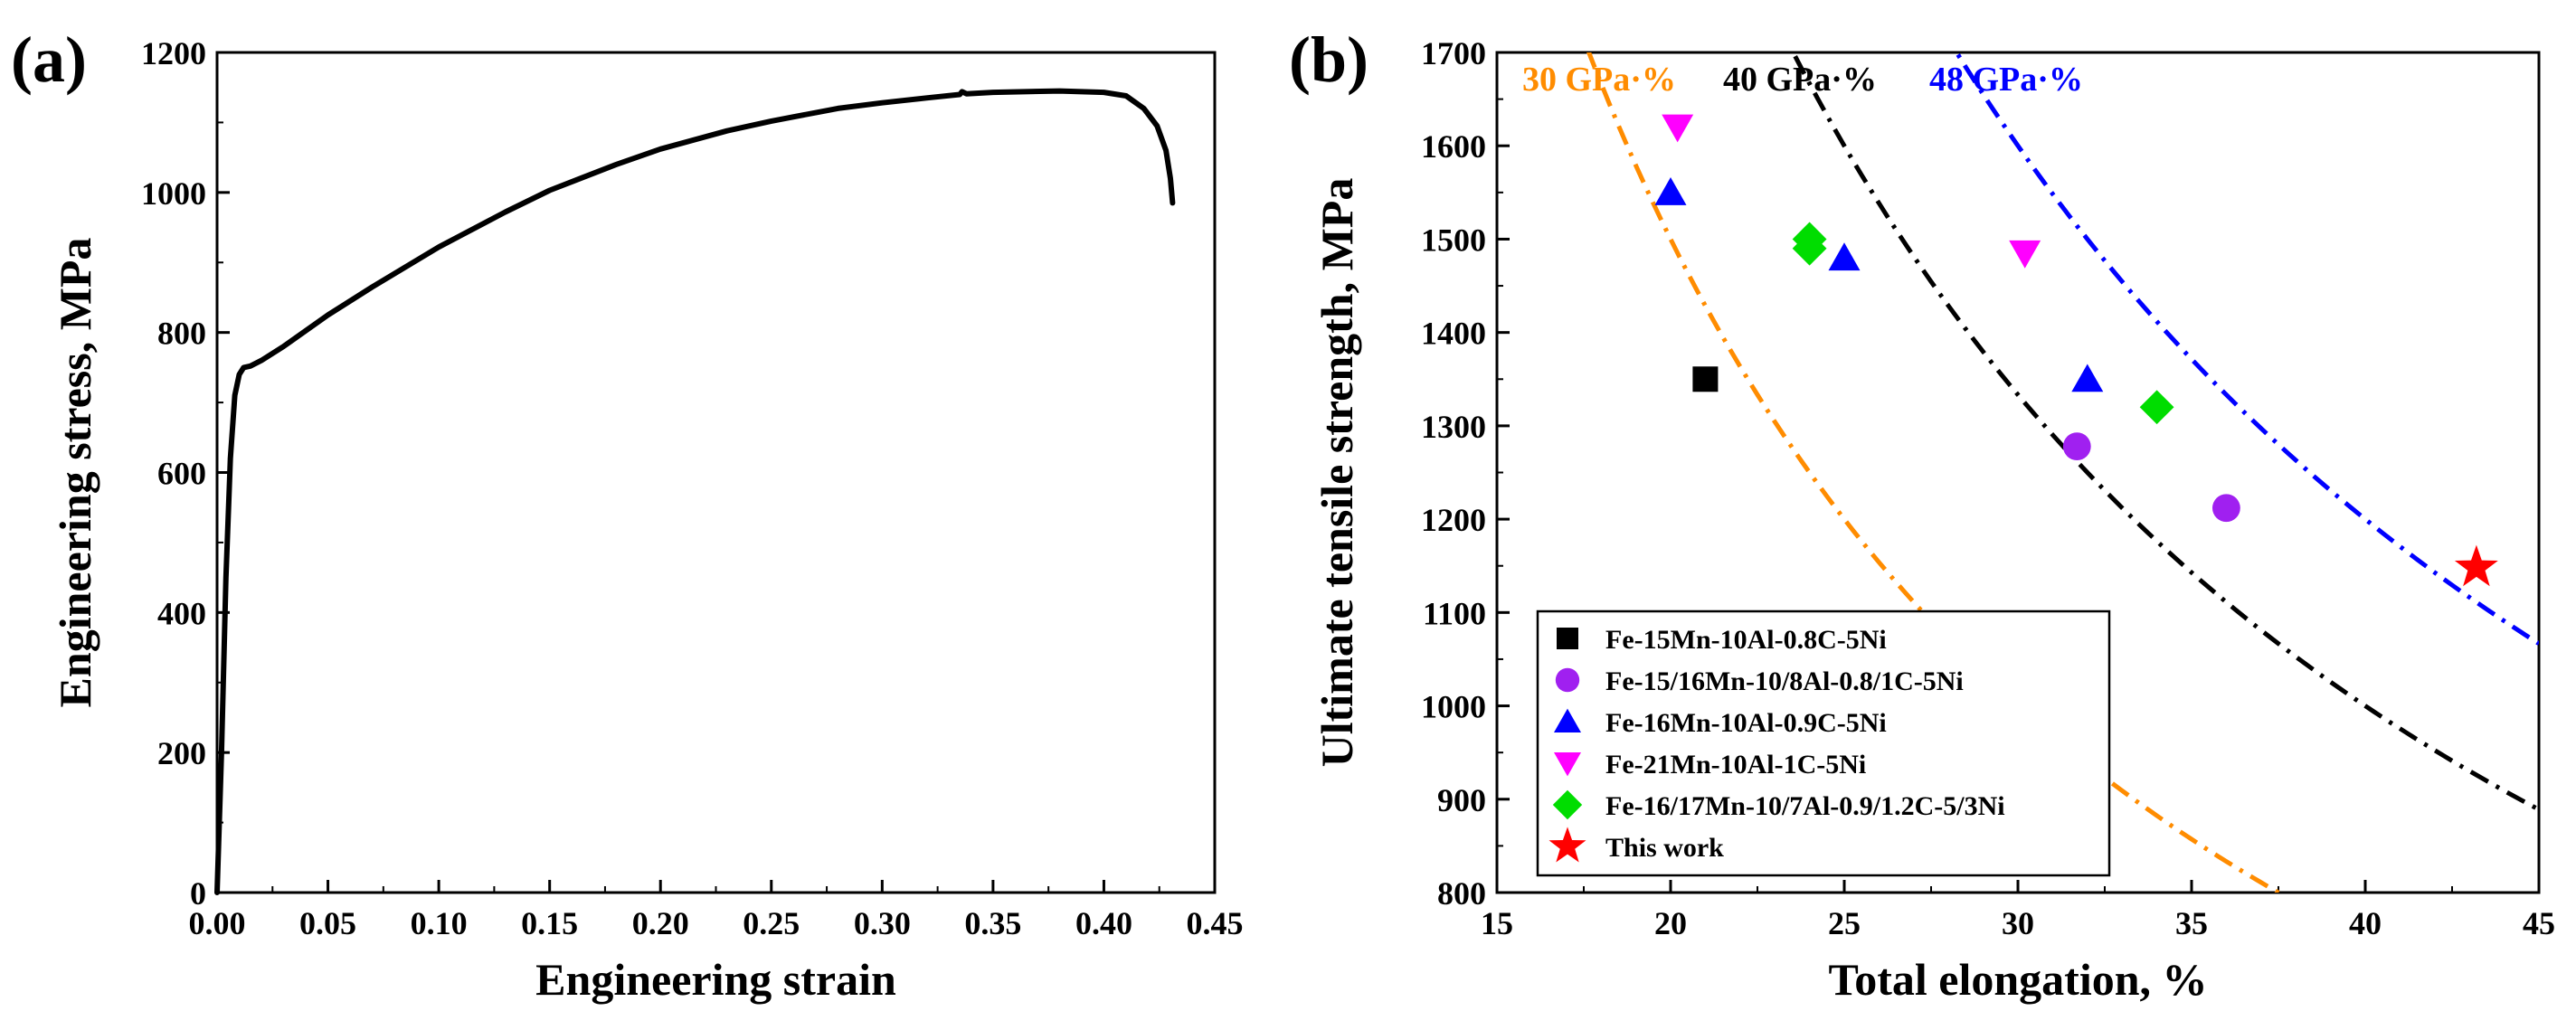 This screenshot has height=1030, width=2576. I want to click on x-tick-label: 45, so click(2539, 923).